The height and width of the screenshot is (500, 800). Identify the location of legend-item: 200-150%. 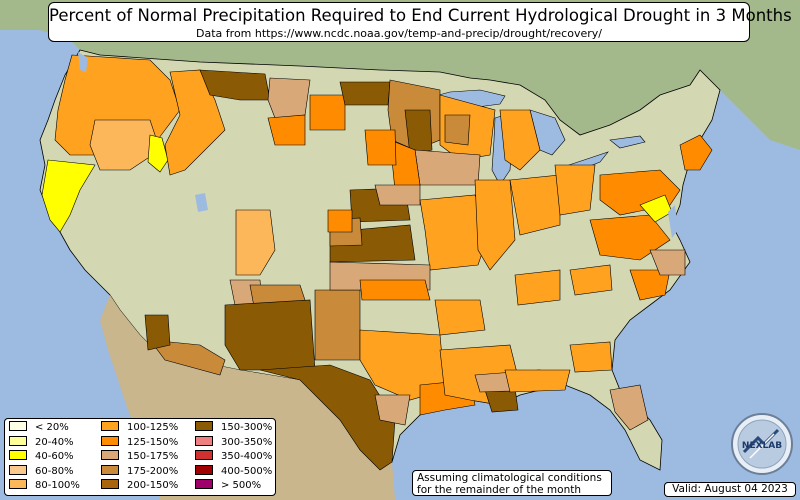
(140, 485).